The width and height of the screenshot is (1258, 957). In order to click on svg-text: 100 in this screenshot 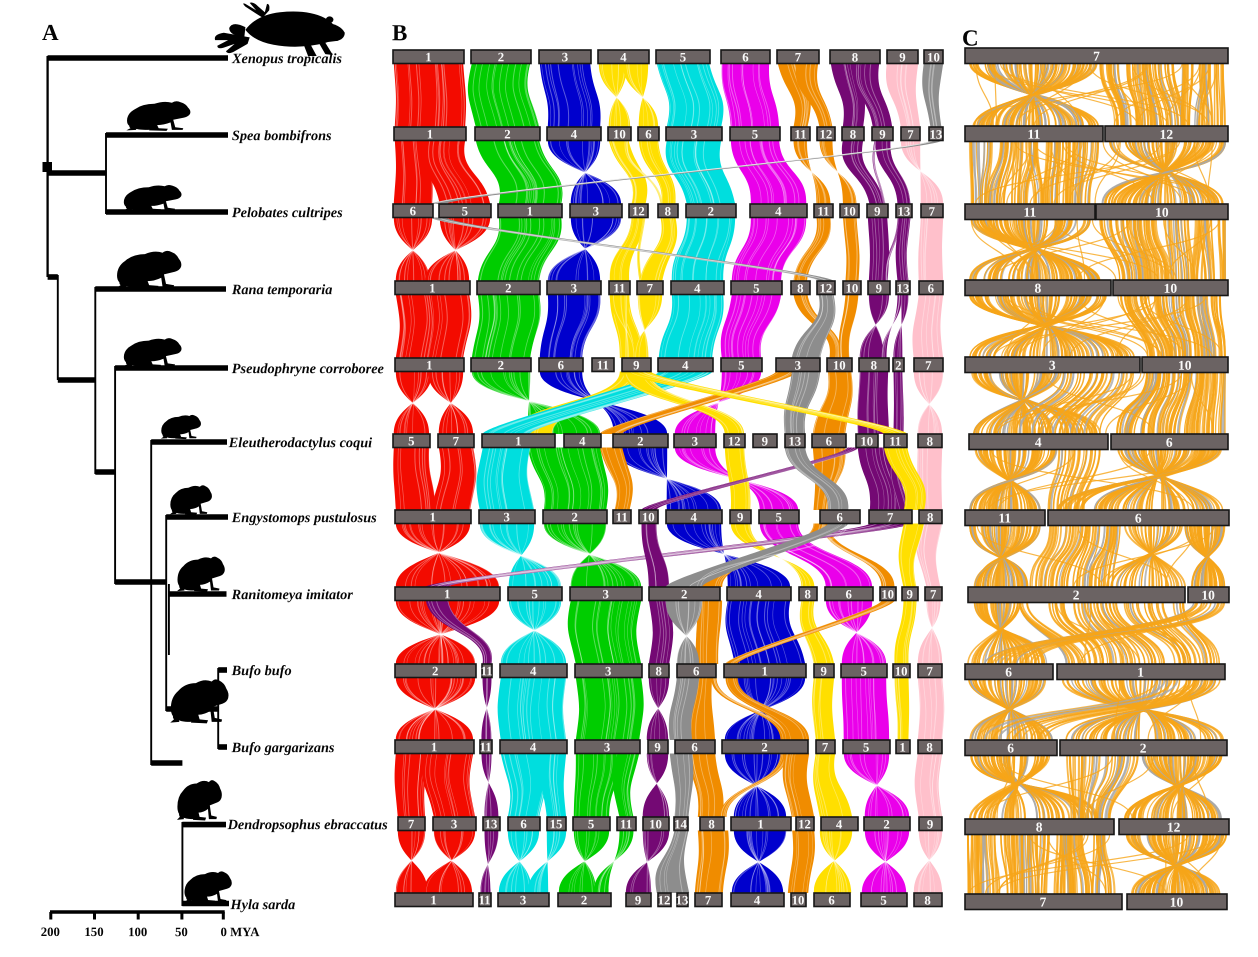, I will do `click(137, 932)`.